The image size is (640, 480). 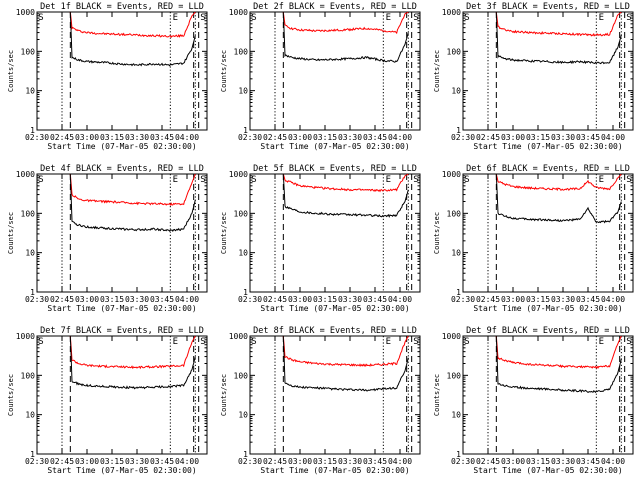 I want to click on chart-title: Det 9f BLACK = Events, RED = LLD, so click(x=548, y=331).